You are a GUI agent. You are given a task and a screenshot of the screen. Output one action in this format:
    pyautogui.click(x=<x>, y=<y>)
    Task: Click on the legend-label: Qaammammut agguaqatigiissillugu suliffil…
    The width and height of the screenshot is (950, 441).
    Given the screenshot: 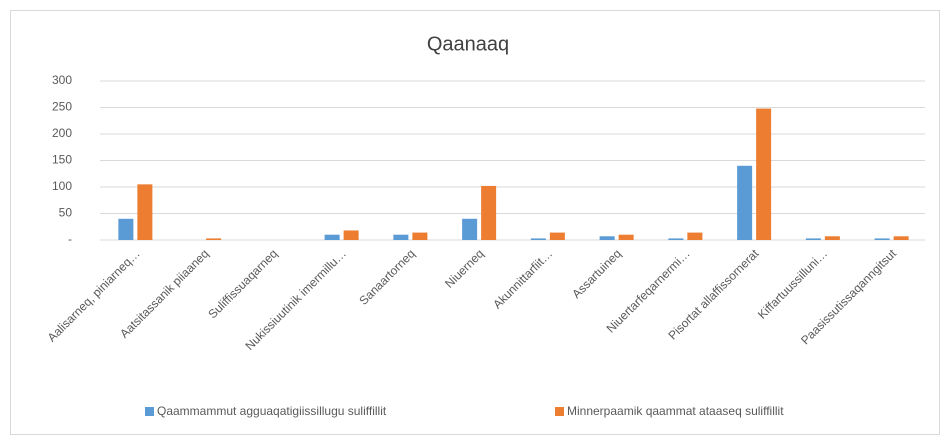 What is the action you would take?
    pyautogui.click(x=272, y=411)
    